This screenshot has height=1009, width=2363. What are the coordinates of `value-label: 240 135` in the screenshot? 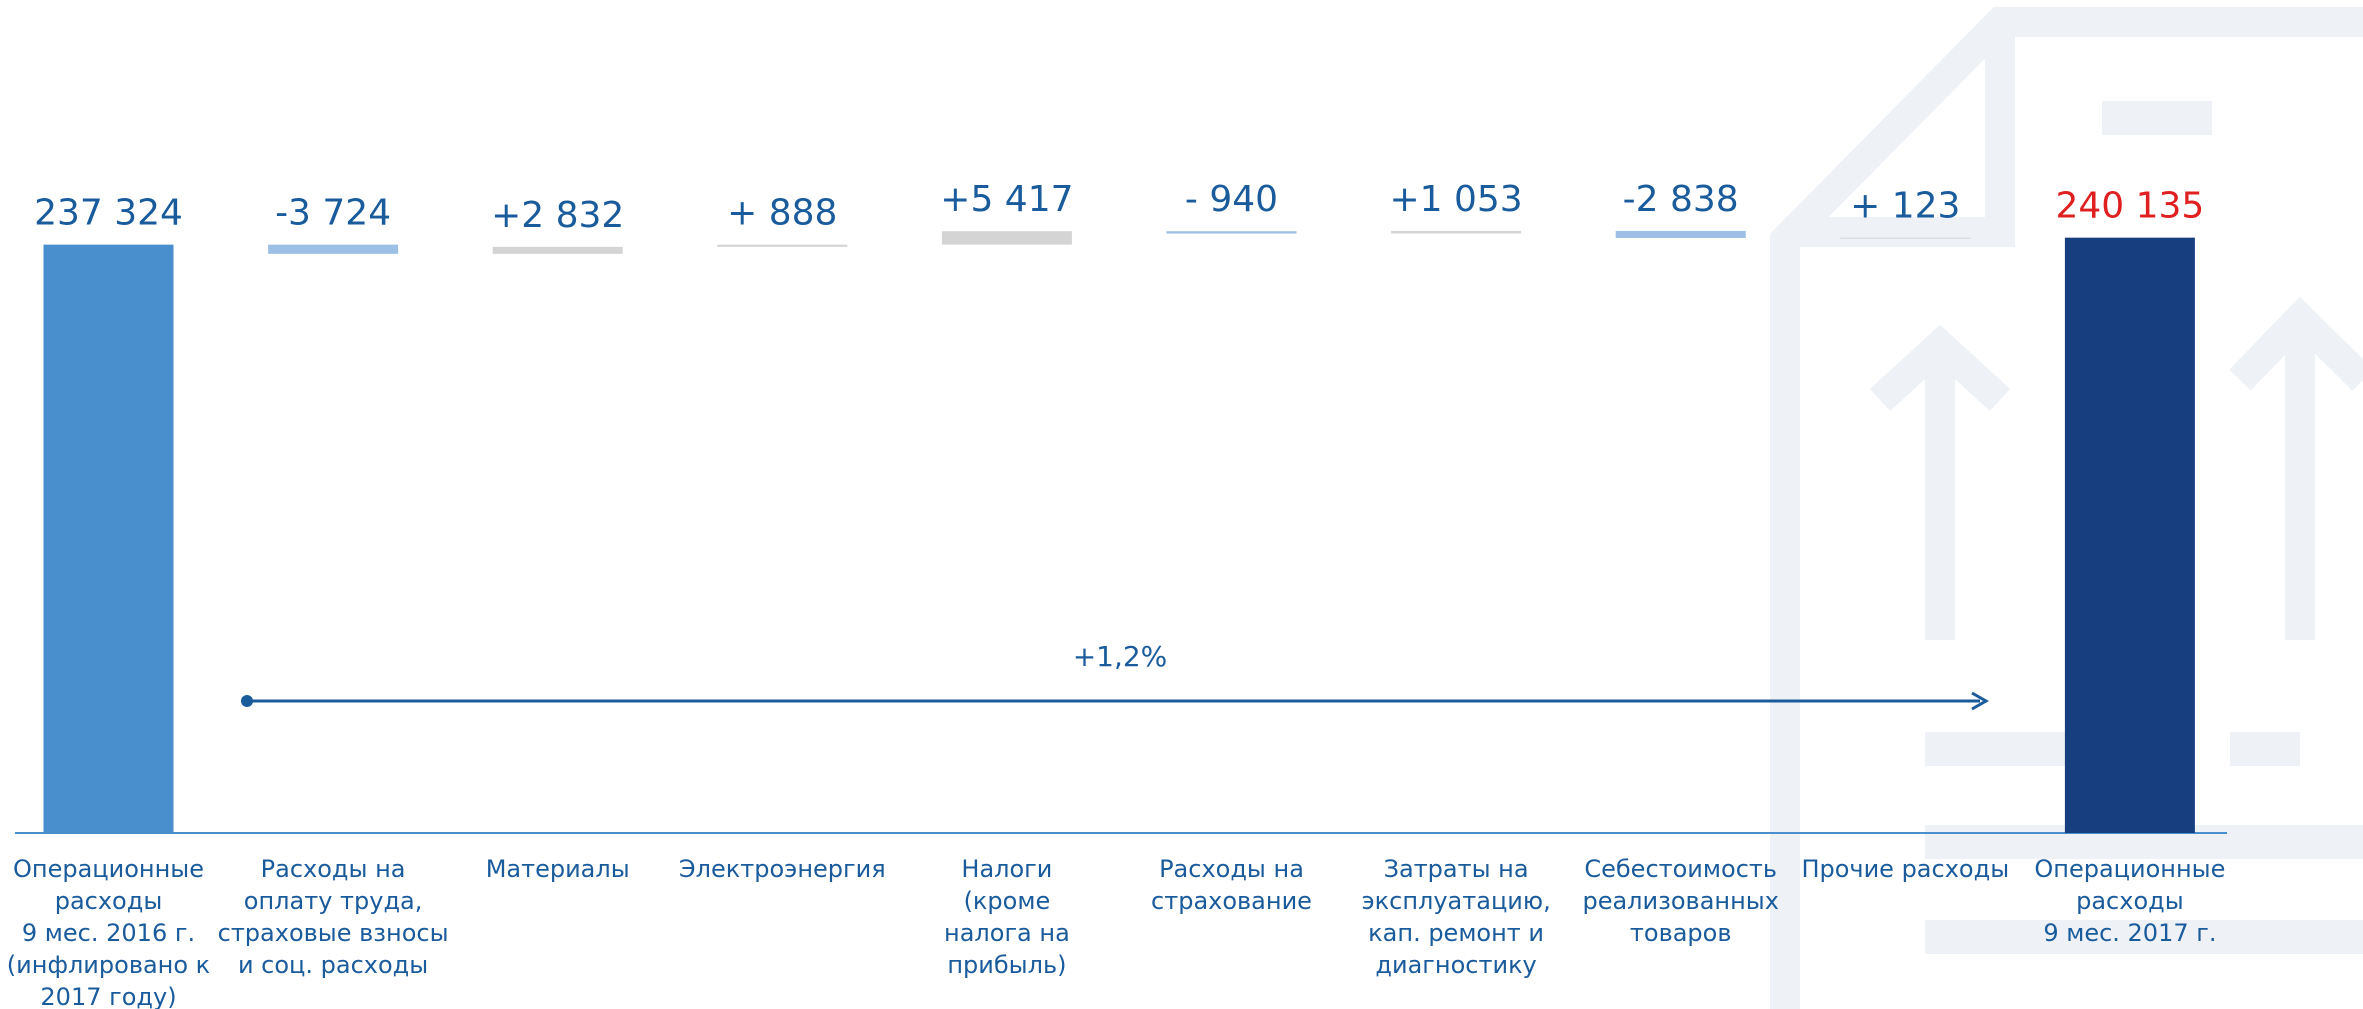 It's located at (2129, 206).